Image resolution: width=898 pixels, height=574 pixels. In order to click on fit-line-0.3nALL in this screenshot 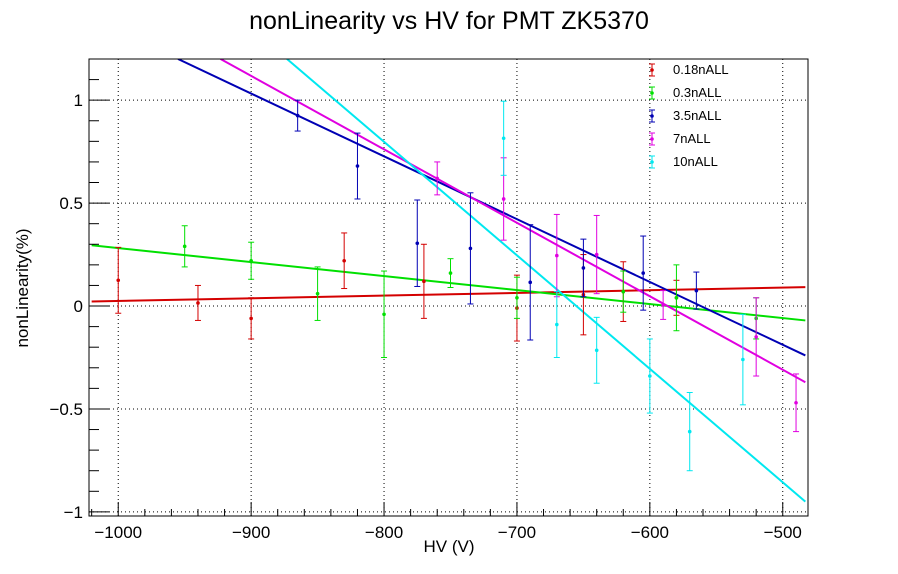, I will do `click(448, 283)`.